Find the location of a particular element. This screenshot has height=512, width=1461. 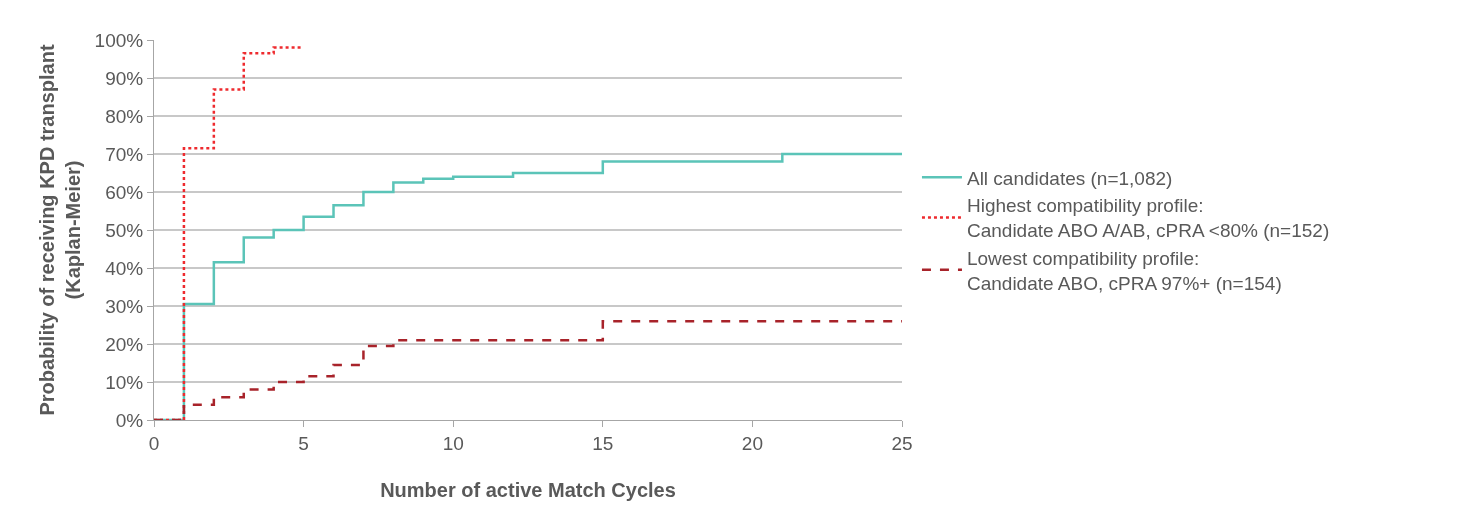

x-tick-label: 25 is located at coordinates (902, 443).